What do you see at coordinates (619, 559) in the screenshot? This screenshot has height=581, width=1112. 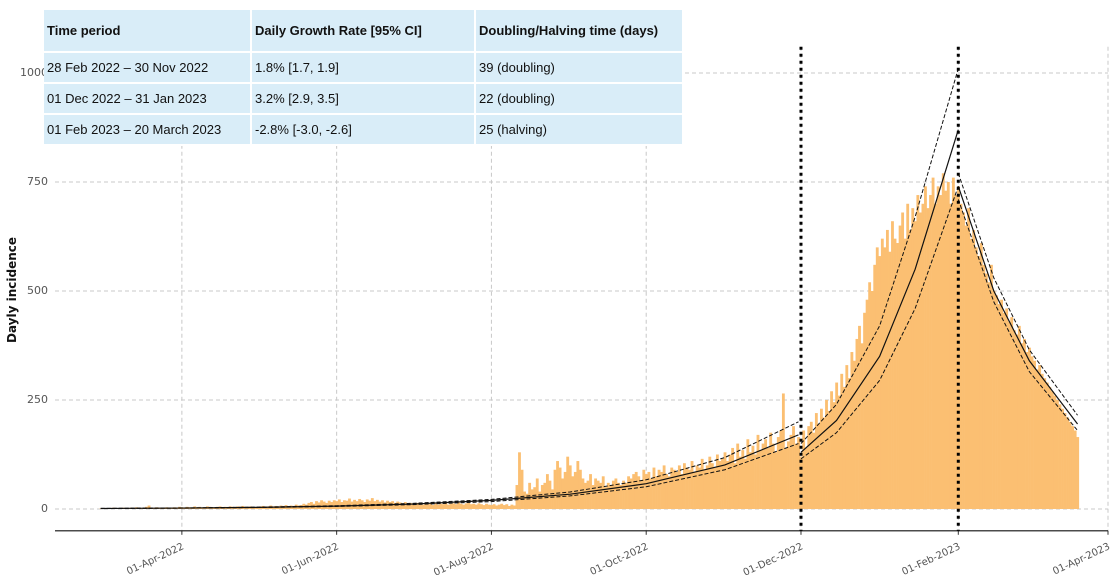 I see `x-tick-label: 01-Oct-2022` at bounding box center [619, 559].